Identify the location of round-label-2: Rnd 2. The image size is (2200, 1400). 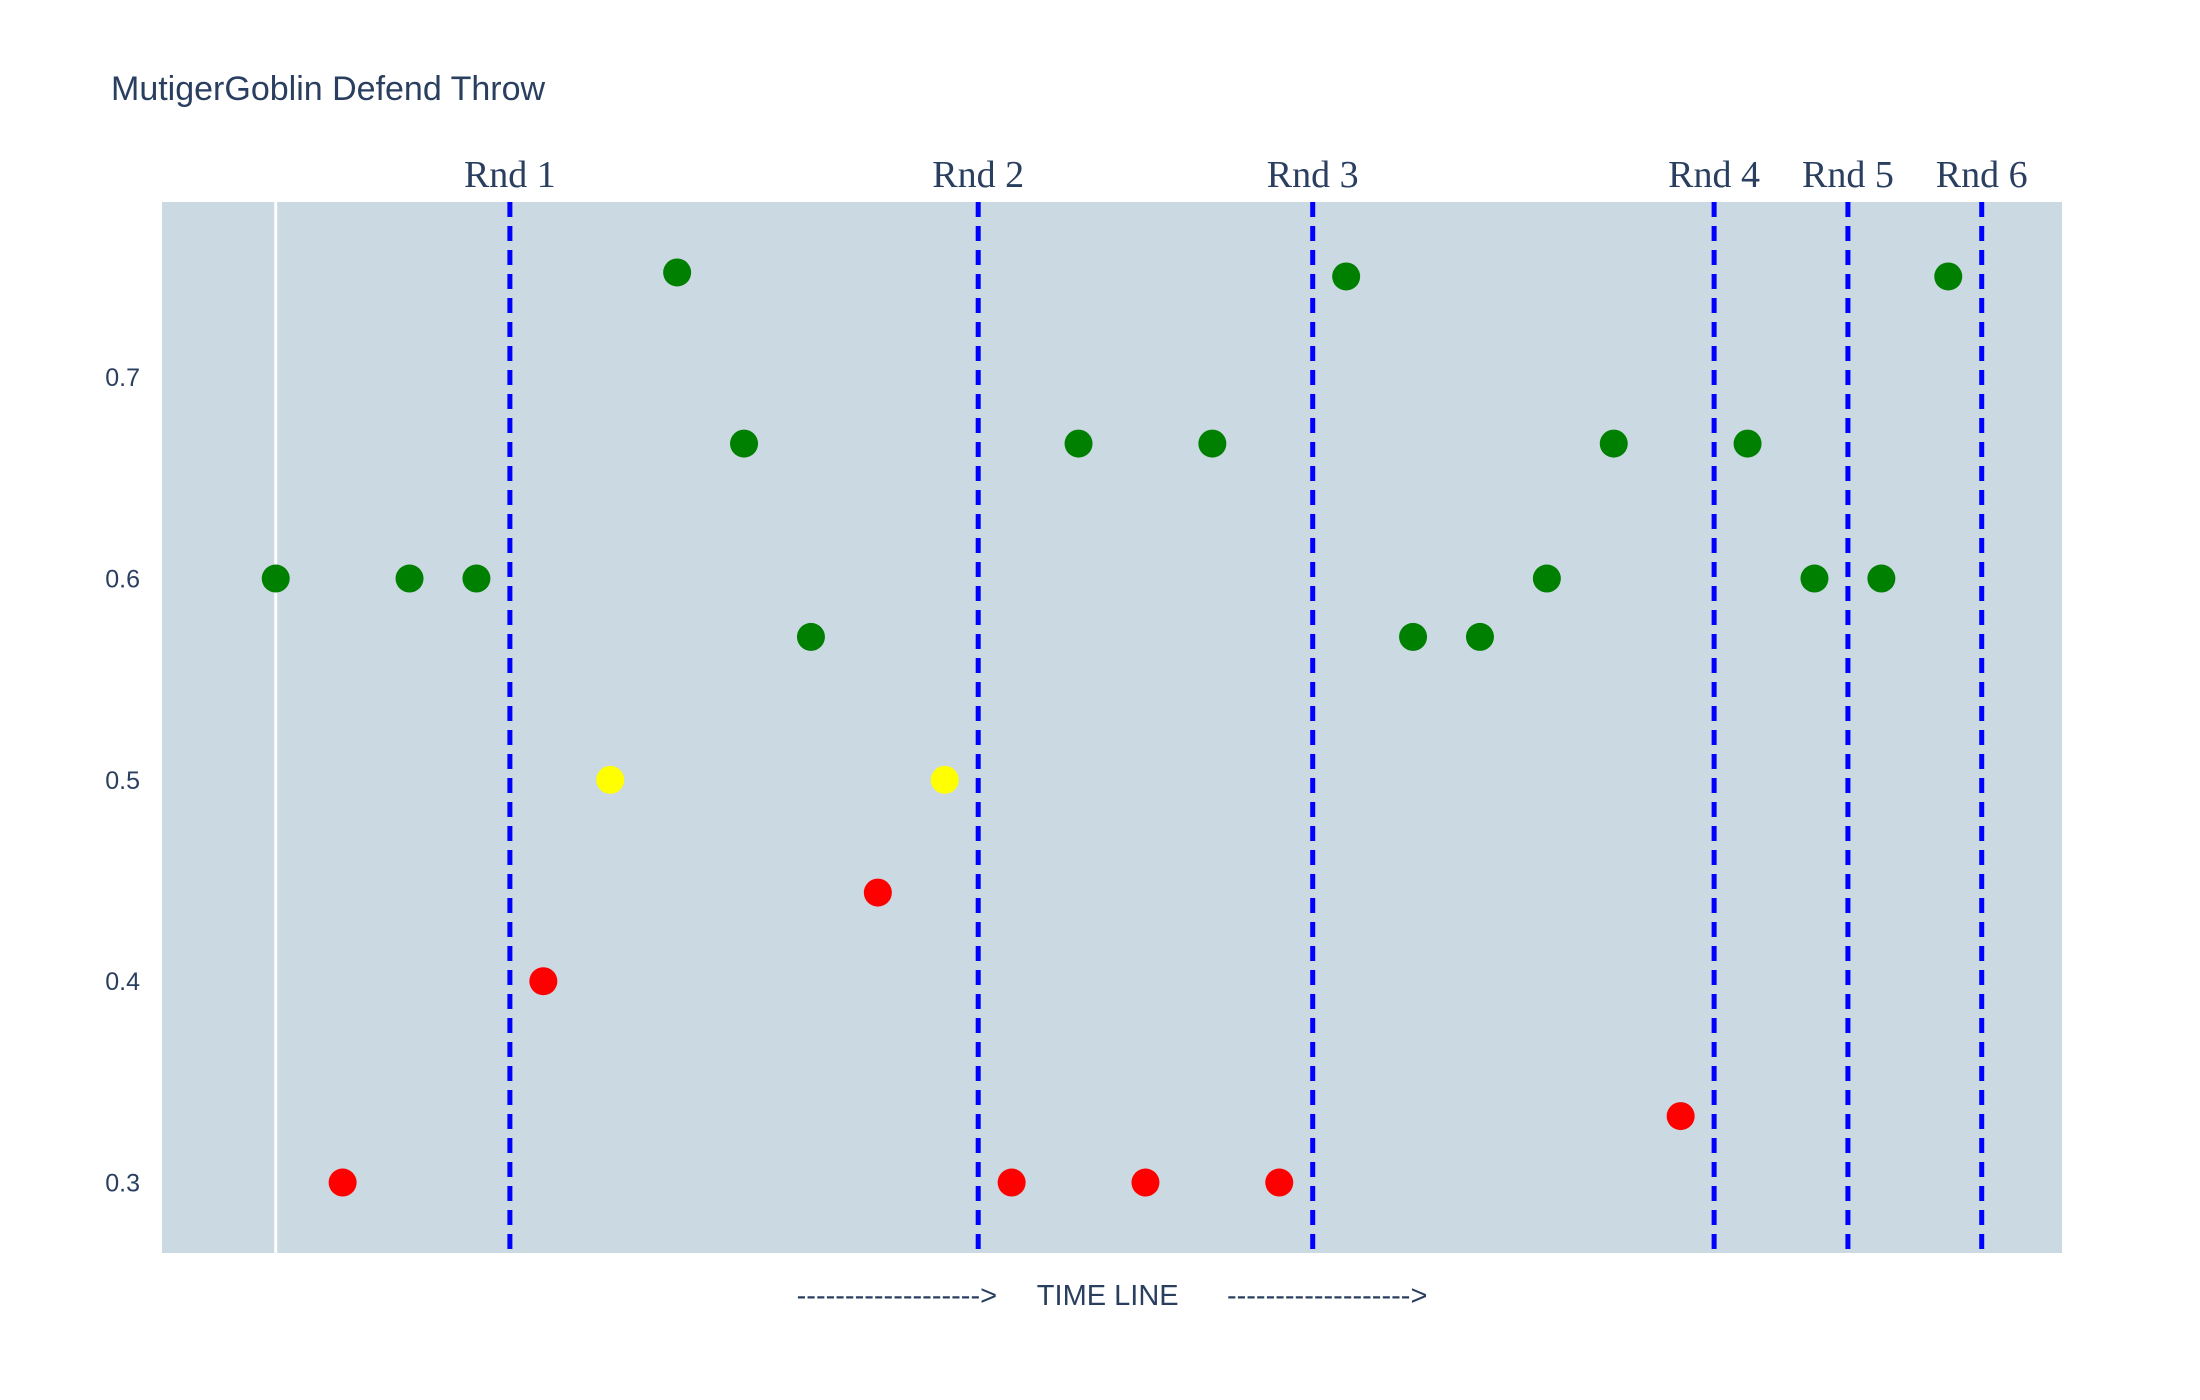
(978, 175).